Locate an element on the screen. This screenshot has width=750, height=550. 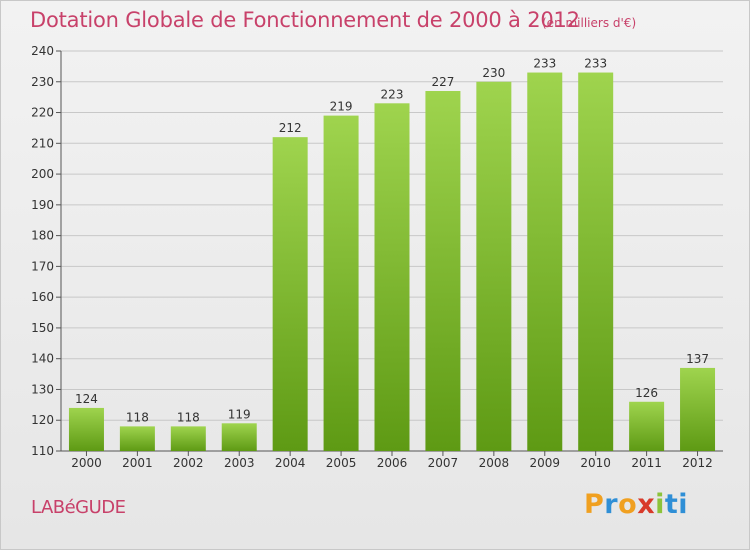
logo-letter: r is located at coordinates (611, 504).